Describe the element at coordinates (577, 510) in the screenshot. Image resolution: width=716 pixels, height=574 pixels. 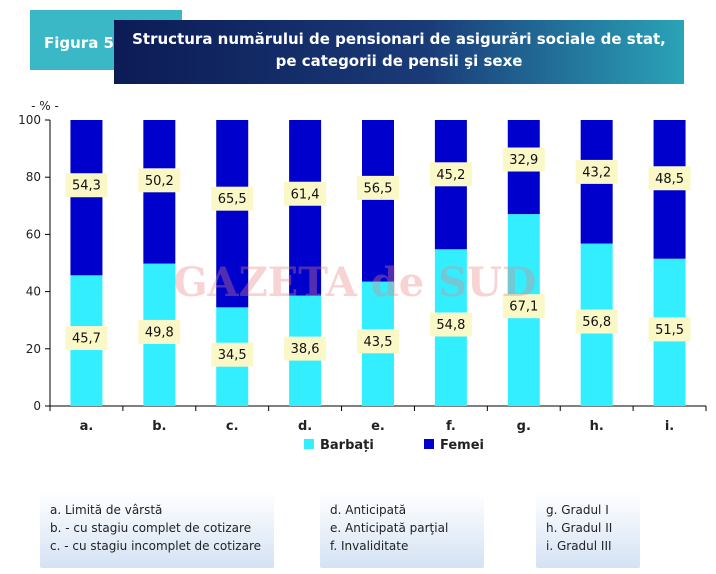
I see `legend-item-g: g. Gradul I` at that location.